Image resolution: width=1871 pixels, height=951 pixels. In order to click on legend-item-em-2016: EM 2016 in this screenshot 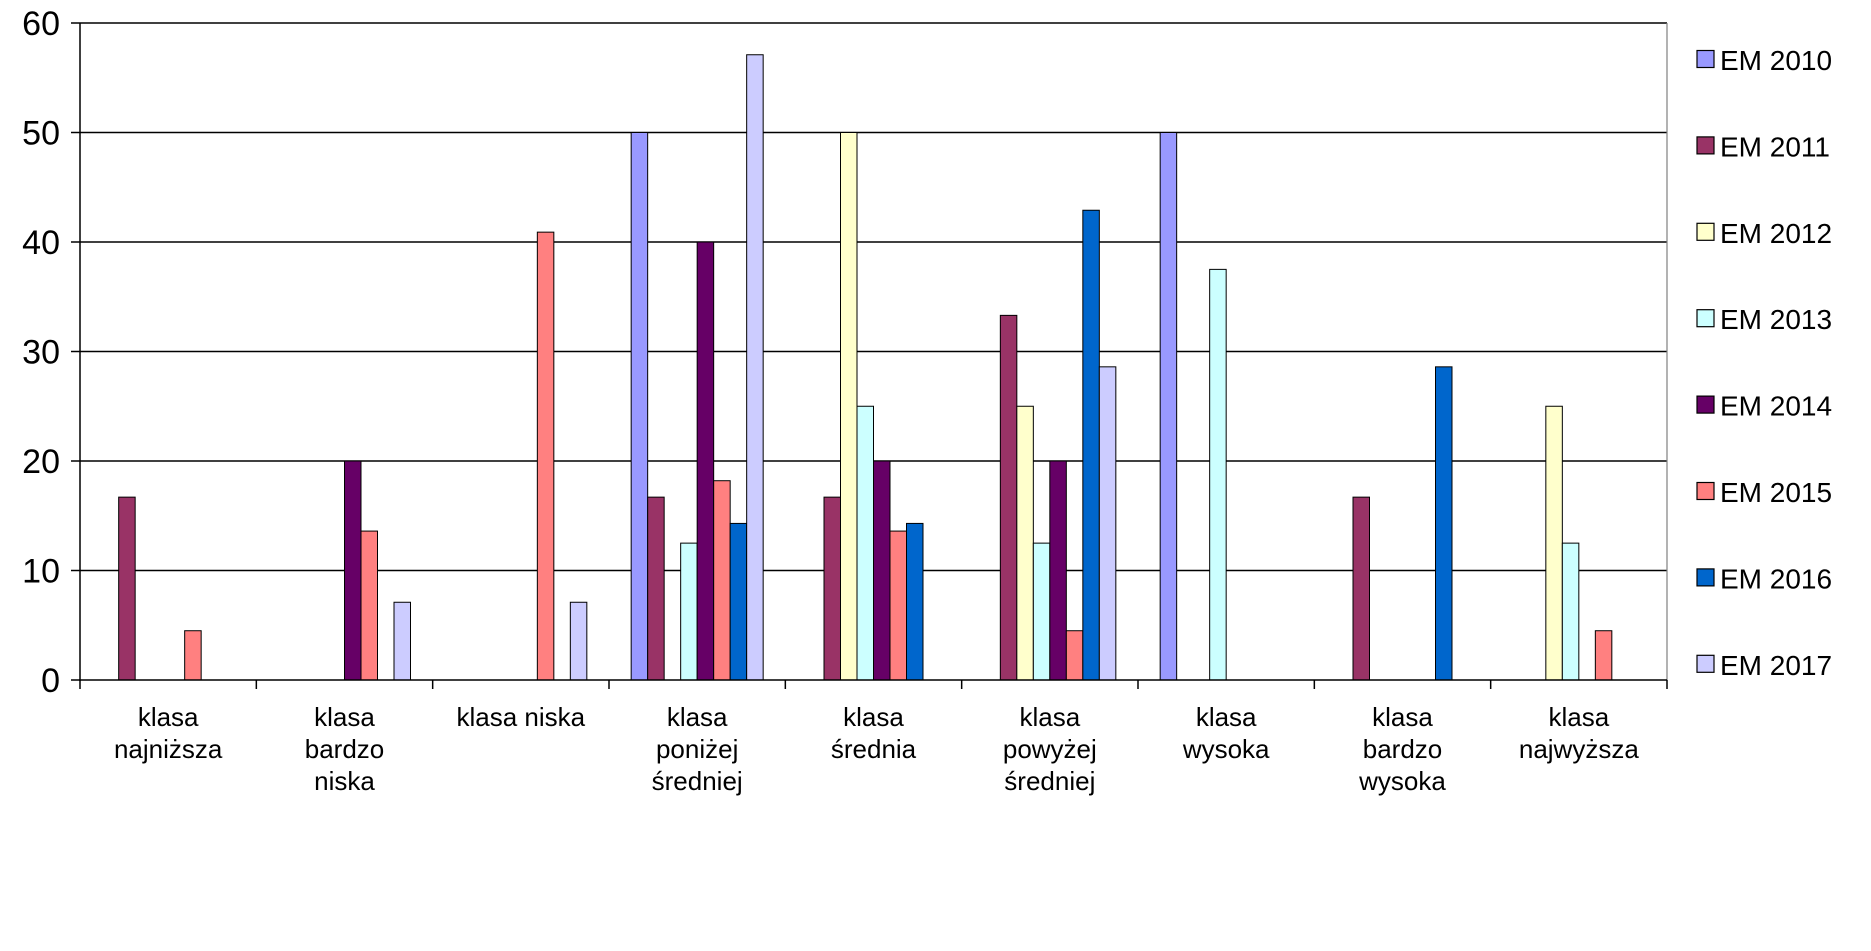, I will do `click(1764, 578)`.